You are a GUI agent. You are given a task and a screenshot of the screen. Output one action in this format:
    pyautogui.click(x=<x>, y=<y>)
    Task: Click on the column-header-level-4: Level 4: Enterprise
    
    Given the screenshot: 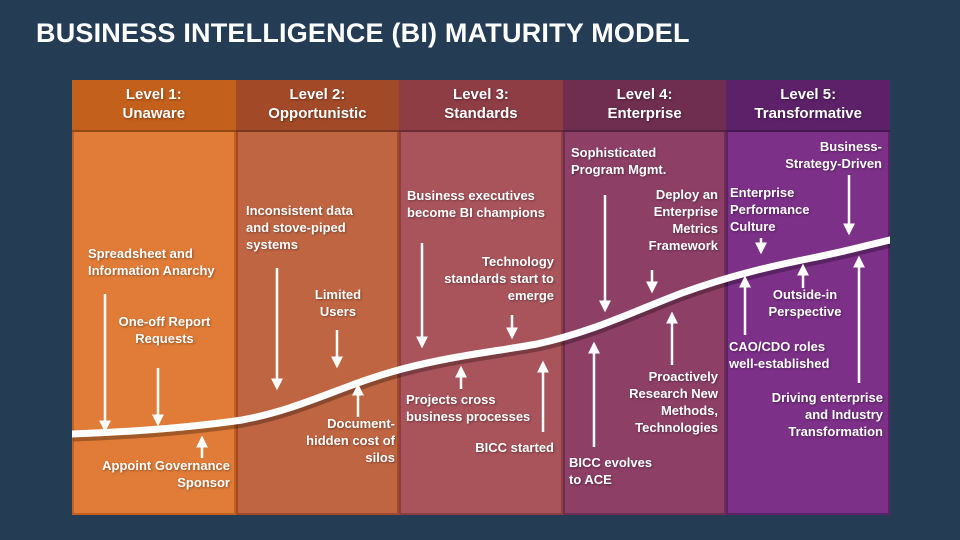 What is the action you would take?
    pyautogui.click(x=644, y=106)
    